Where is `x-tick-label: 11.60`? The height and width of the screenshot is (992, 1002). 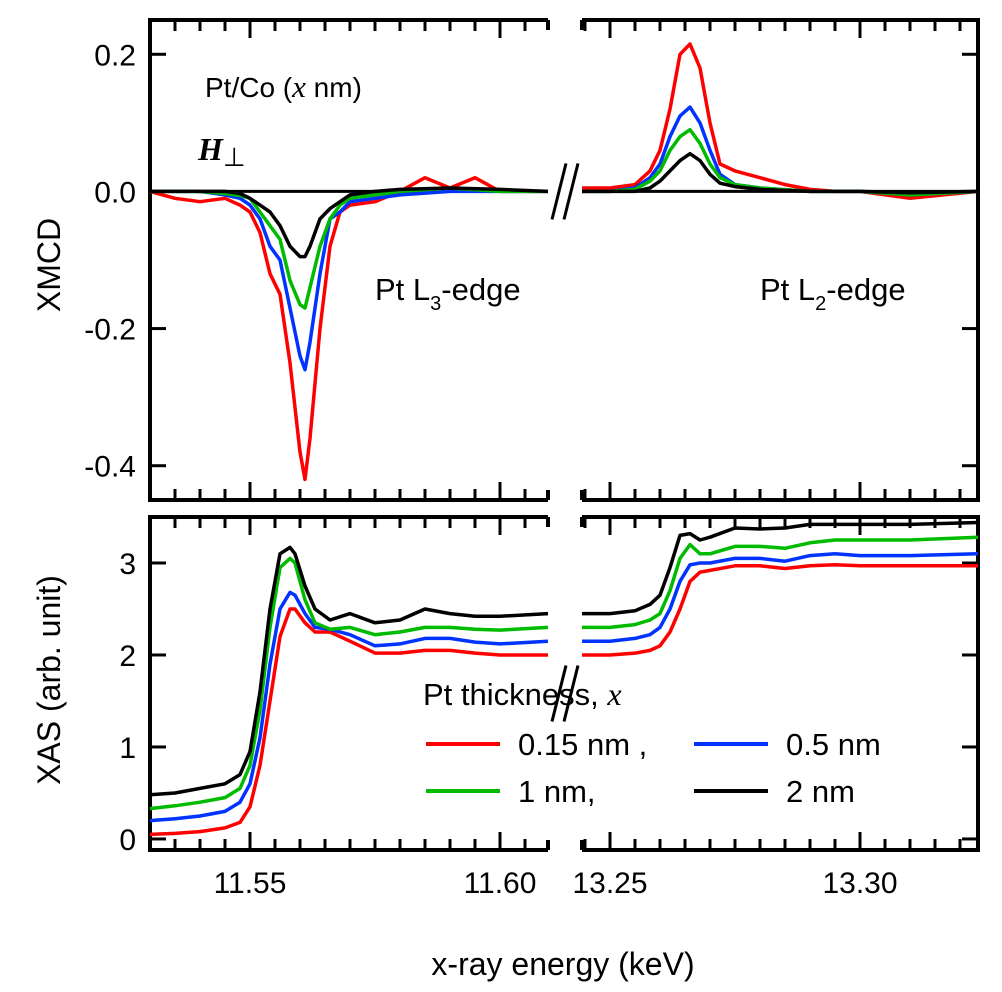
x-tick-label: 11.60 is located at coordinates (500, 883).